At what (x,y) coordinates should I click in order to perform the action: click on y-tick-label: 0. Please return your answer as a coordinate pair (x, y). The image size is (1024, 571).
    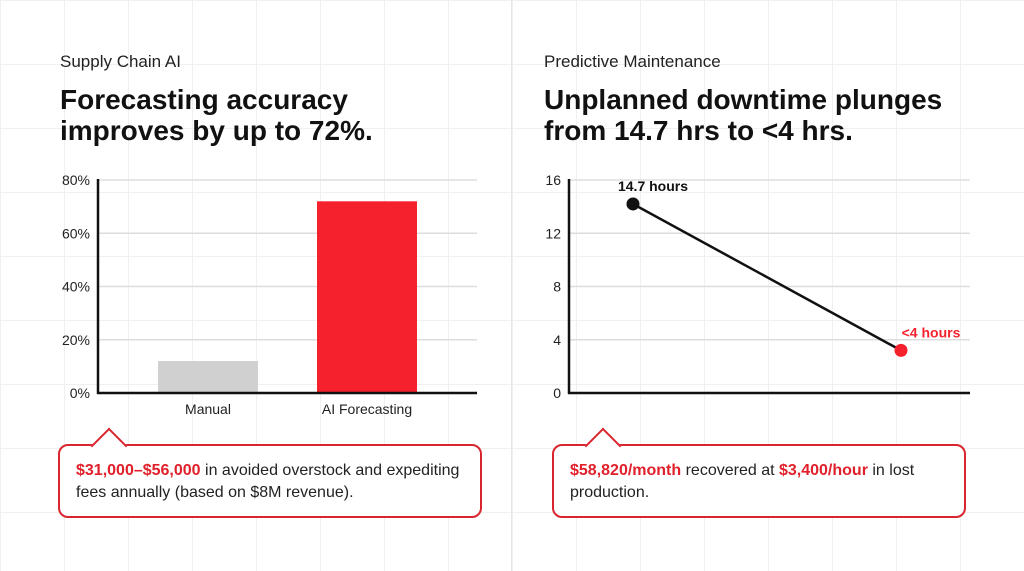
    Looking at the image, I should click on (557, 393).